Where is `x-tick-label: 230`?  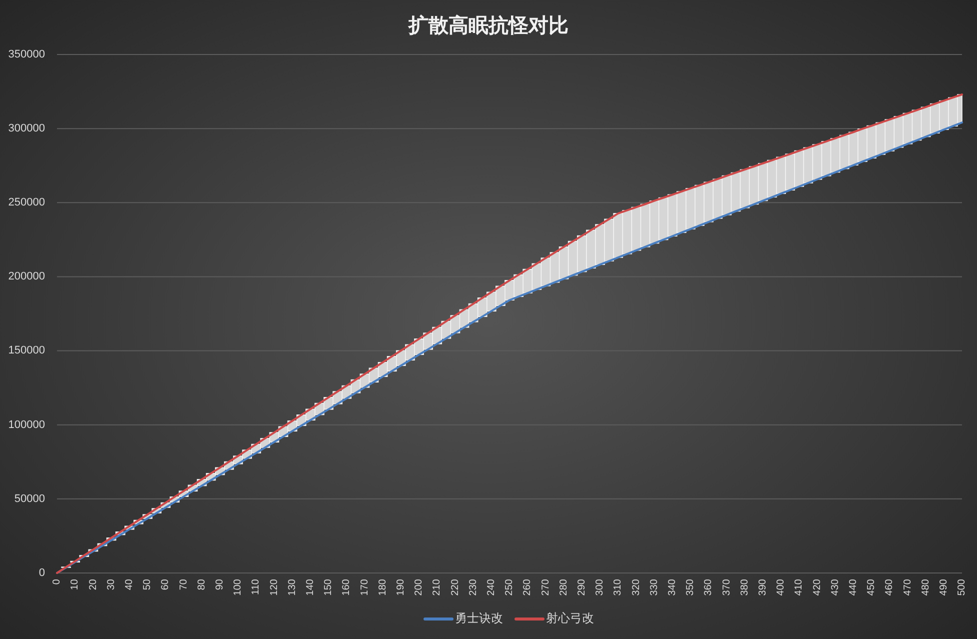
x-tick-label: 230 is located at coordinates (473, 587).